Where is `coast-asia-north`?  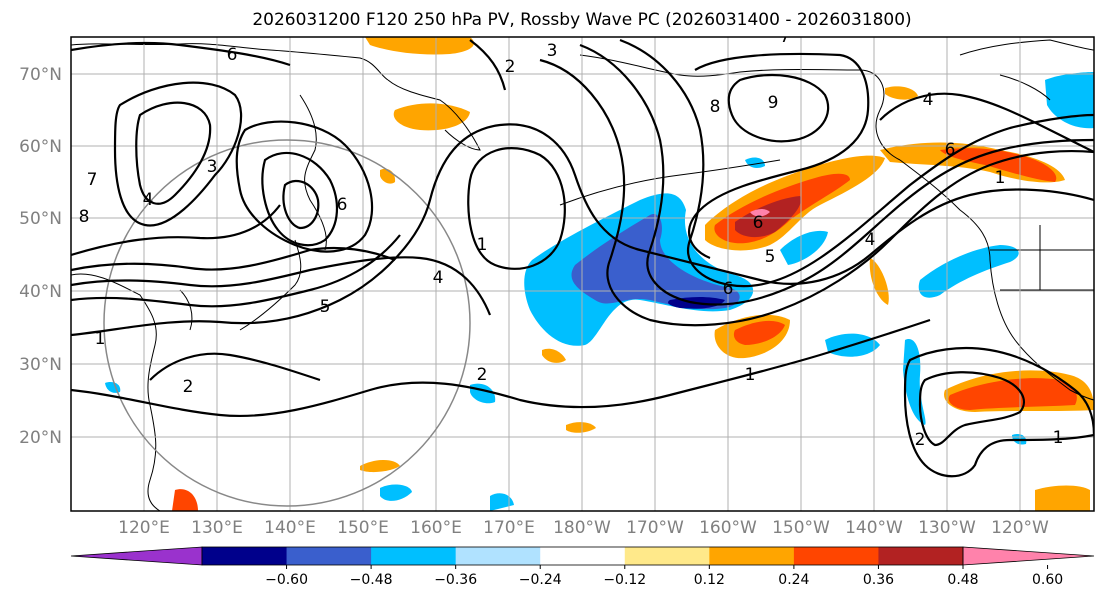 coast-asia-north is located at coordinates (230, 62).